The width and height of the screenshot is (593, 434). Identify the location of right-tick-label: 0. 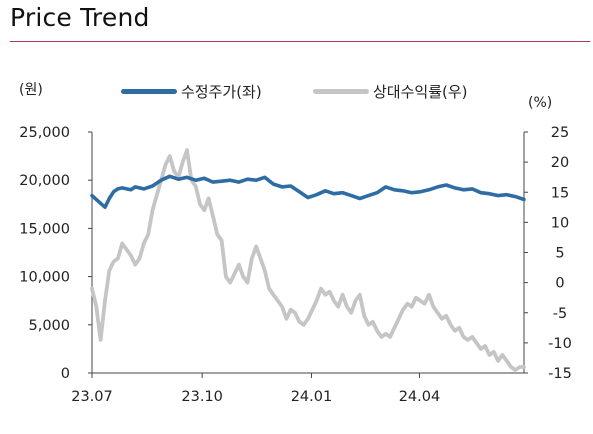
(559, 284).